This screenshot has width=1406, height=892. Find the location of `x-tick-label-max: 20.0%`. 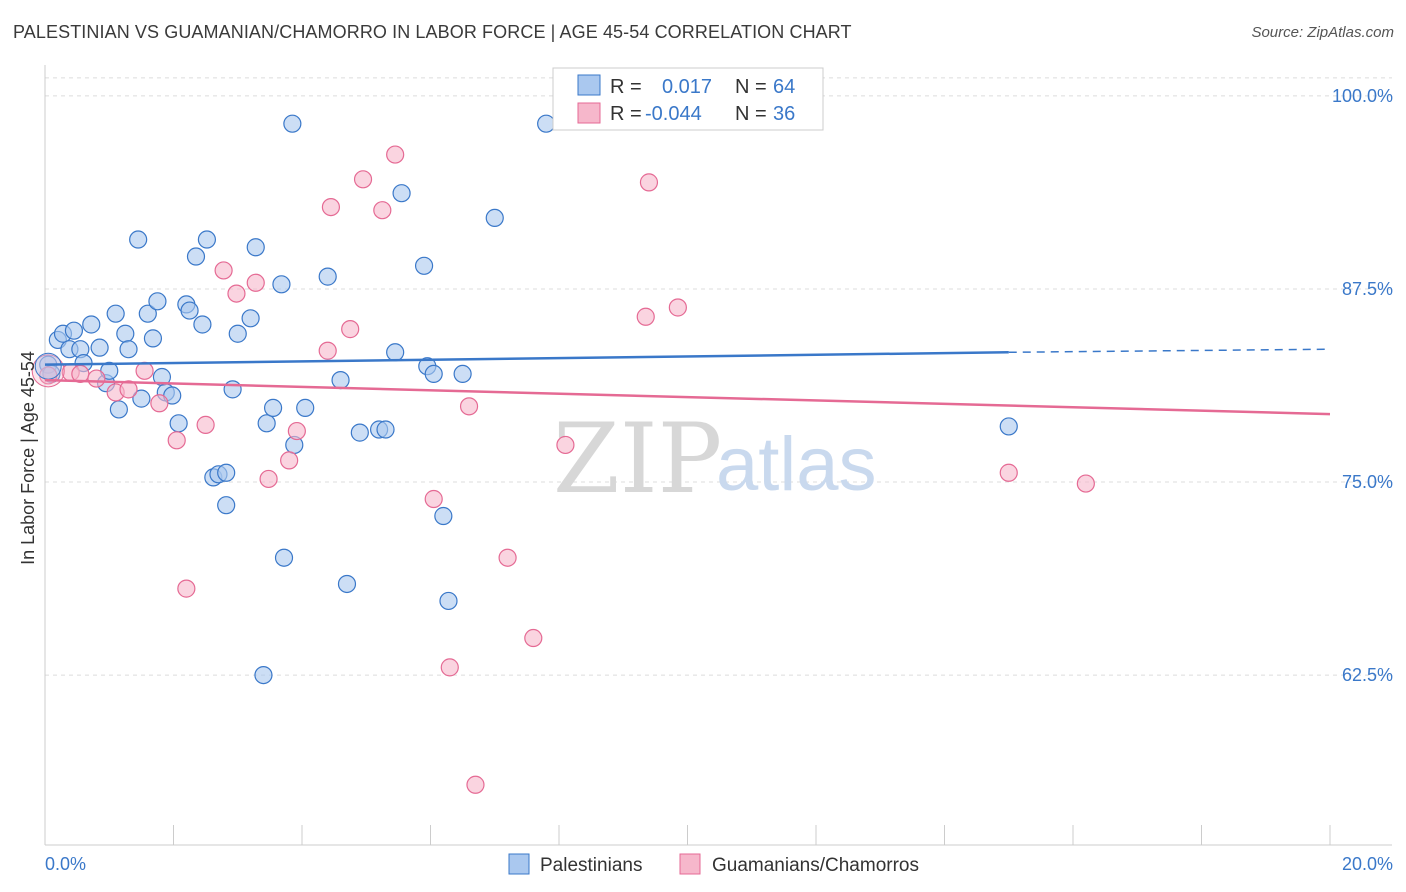

x-tick-label-max: 20.0% is located at coordinates (1367, 864).